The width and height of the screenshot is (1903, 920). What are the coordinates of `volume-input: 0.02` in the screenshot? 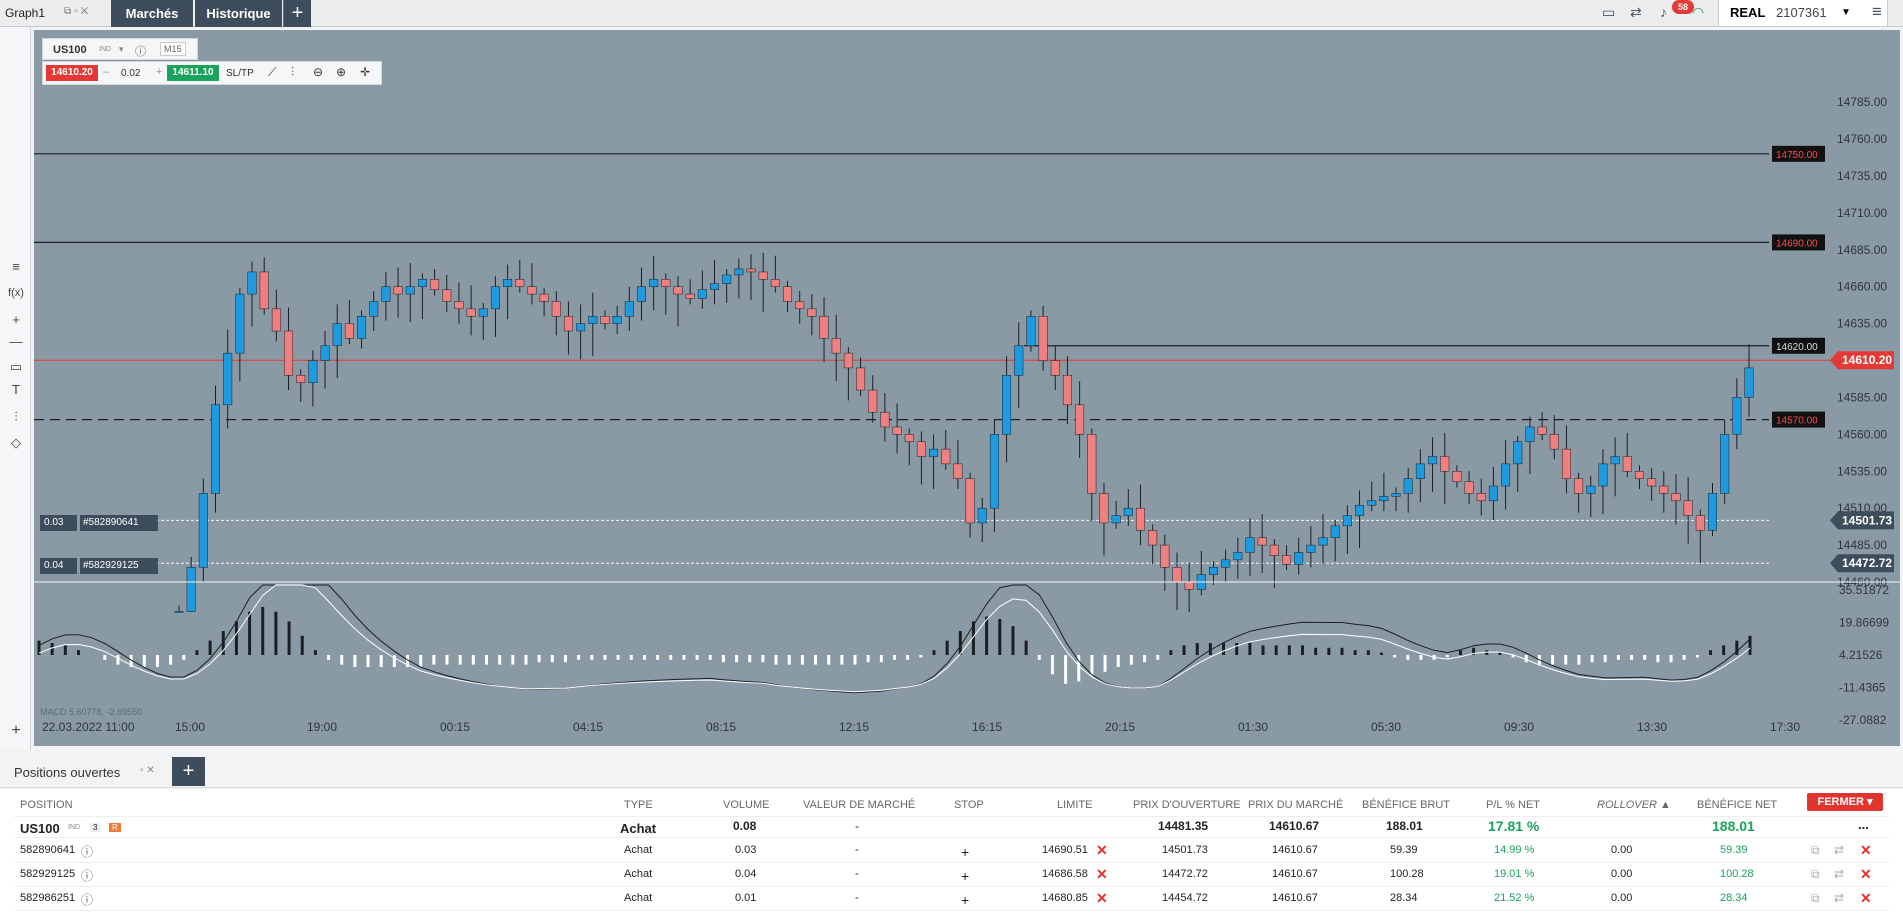 It's located at (131, 73).